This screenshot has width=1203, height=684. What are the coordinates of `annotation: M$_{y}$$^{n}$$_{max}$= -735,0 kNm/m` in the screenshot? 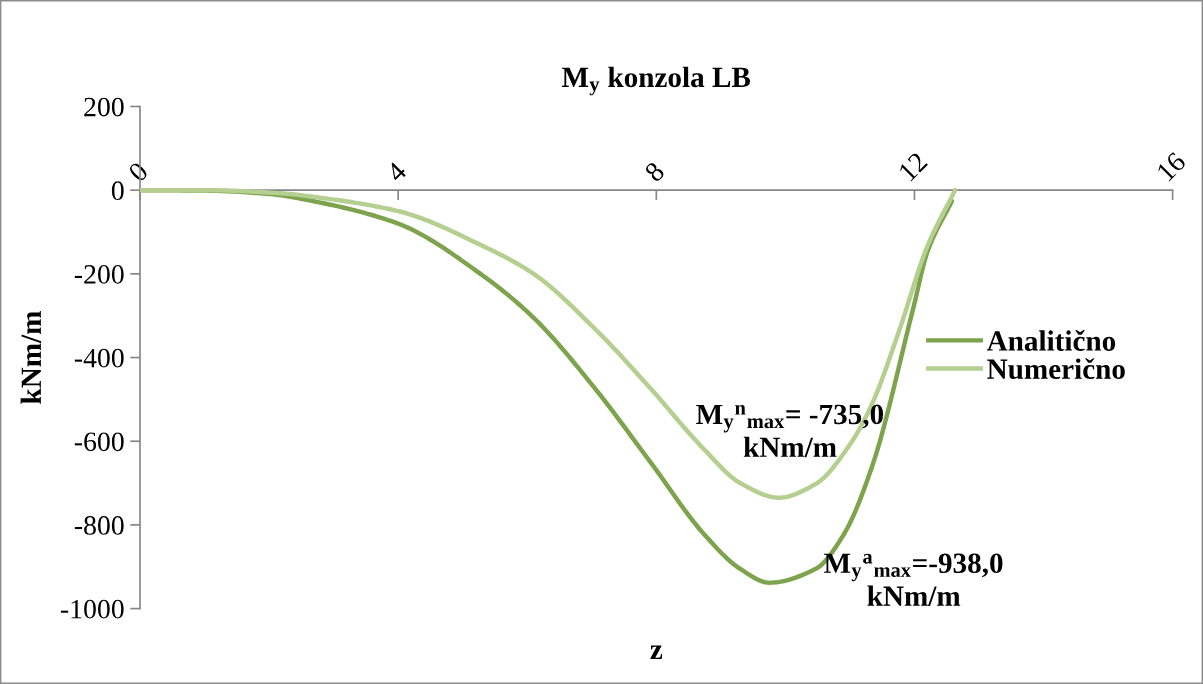 It's located at (790, 431).